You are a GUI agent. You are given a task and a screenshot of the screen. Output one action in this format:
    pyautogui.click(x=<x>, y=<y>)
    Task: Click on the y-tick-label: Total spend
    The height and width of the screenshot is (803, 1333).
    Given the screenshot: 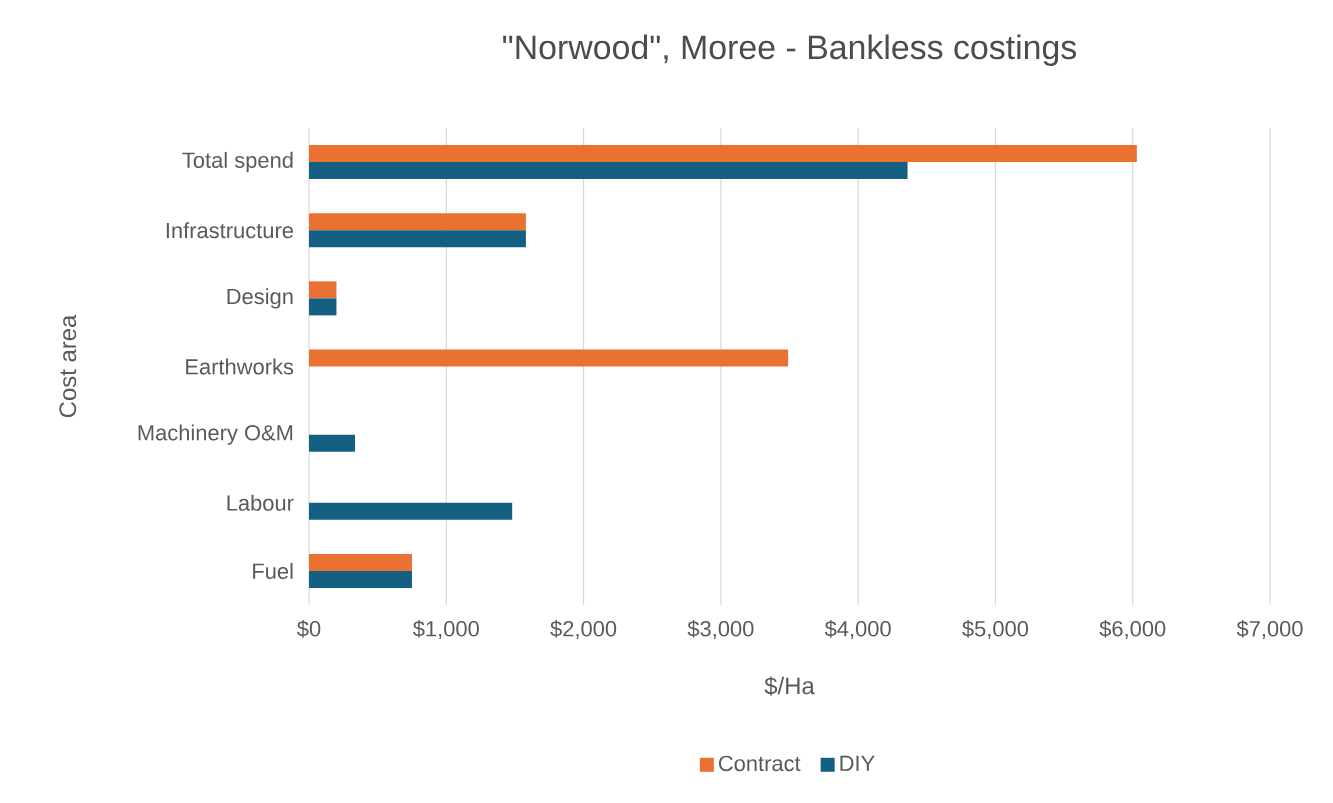 What is the action you would take?
    pyautogui.click(x=237, y=162)
    